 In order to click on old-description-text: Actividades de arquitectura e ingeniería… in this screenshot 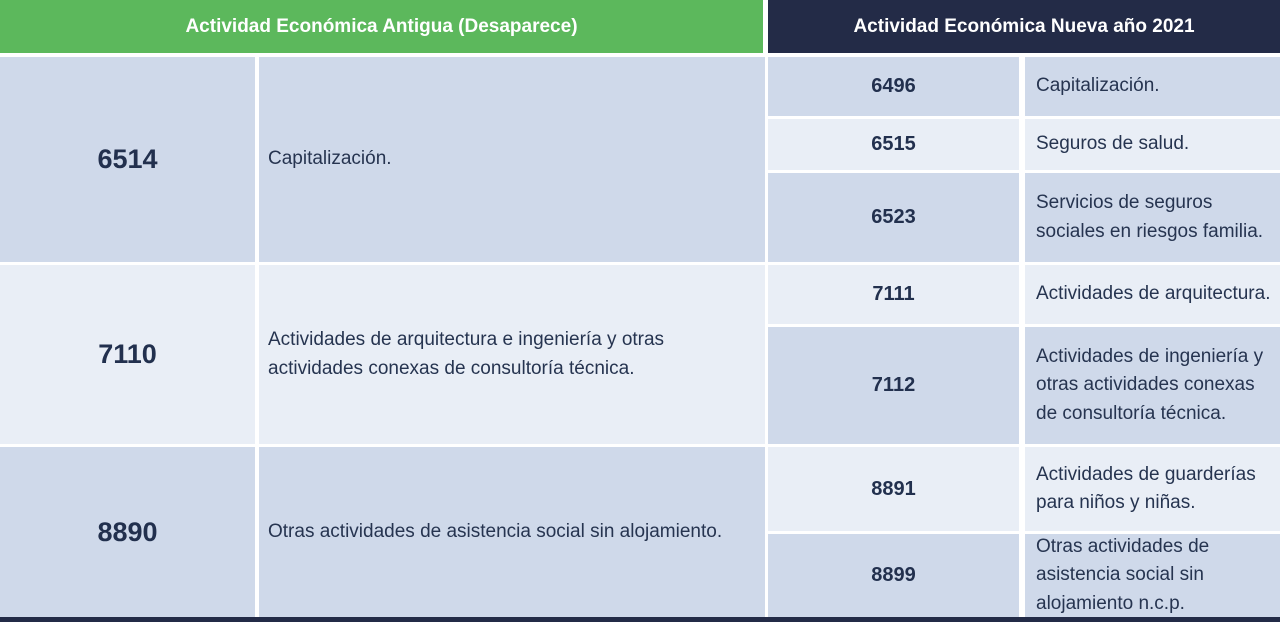, I will do `click(466, 354)`.